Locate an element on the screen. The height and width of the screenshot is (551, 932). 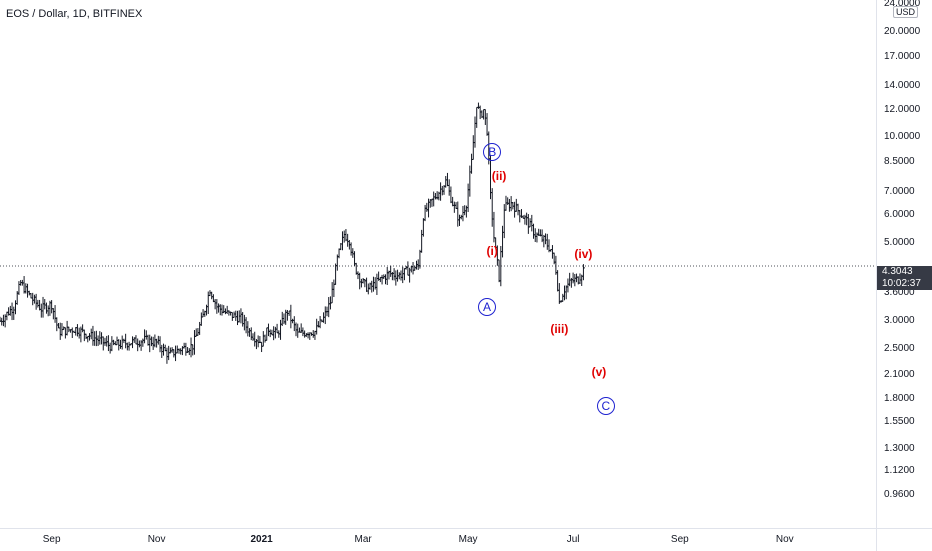
price-tick-label: 7.0000 is located at coordinates (899, 191).